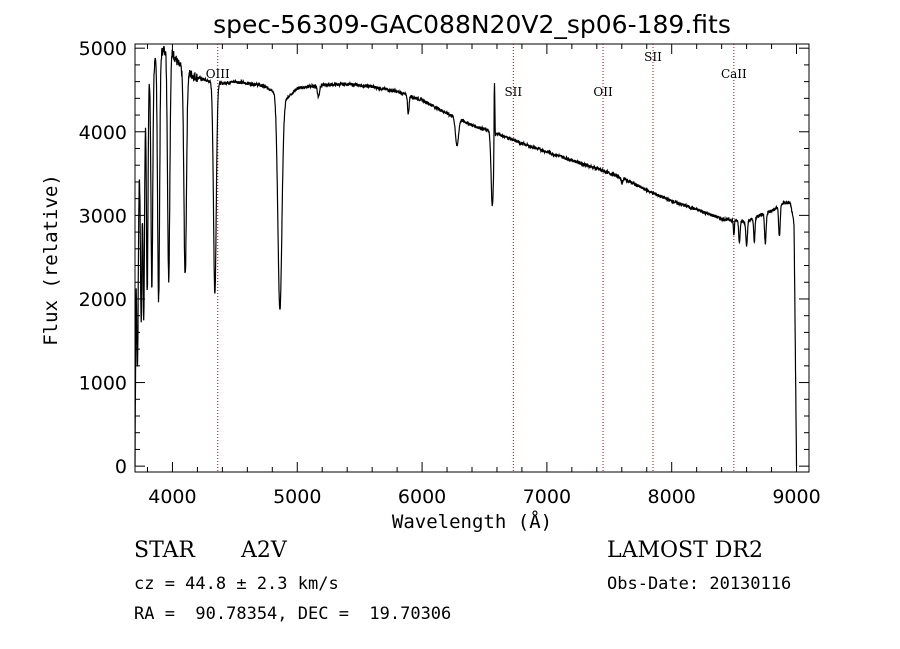  What do you see at coordinates (236, 584) in the screenshot?
I see `velocity-readout: cz = 44.8 ± 2.3 km/s` at bounding box center [236, 584].